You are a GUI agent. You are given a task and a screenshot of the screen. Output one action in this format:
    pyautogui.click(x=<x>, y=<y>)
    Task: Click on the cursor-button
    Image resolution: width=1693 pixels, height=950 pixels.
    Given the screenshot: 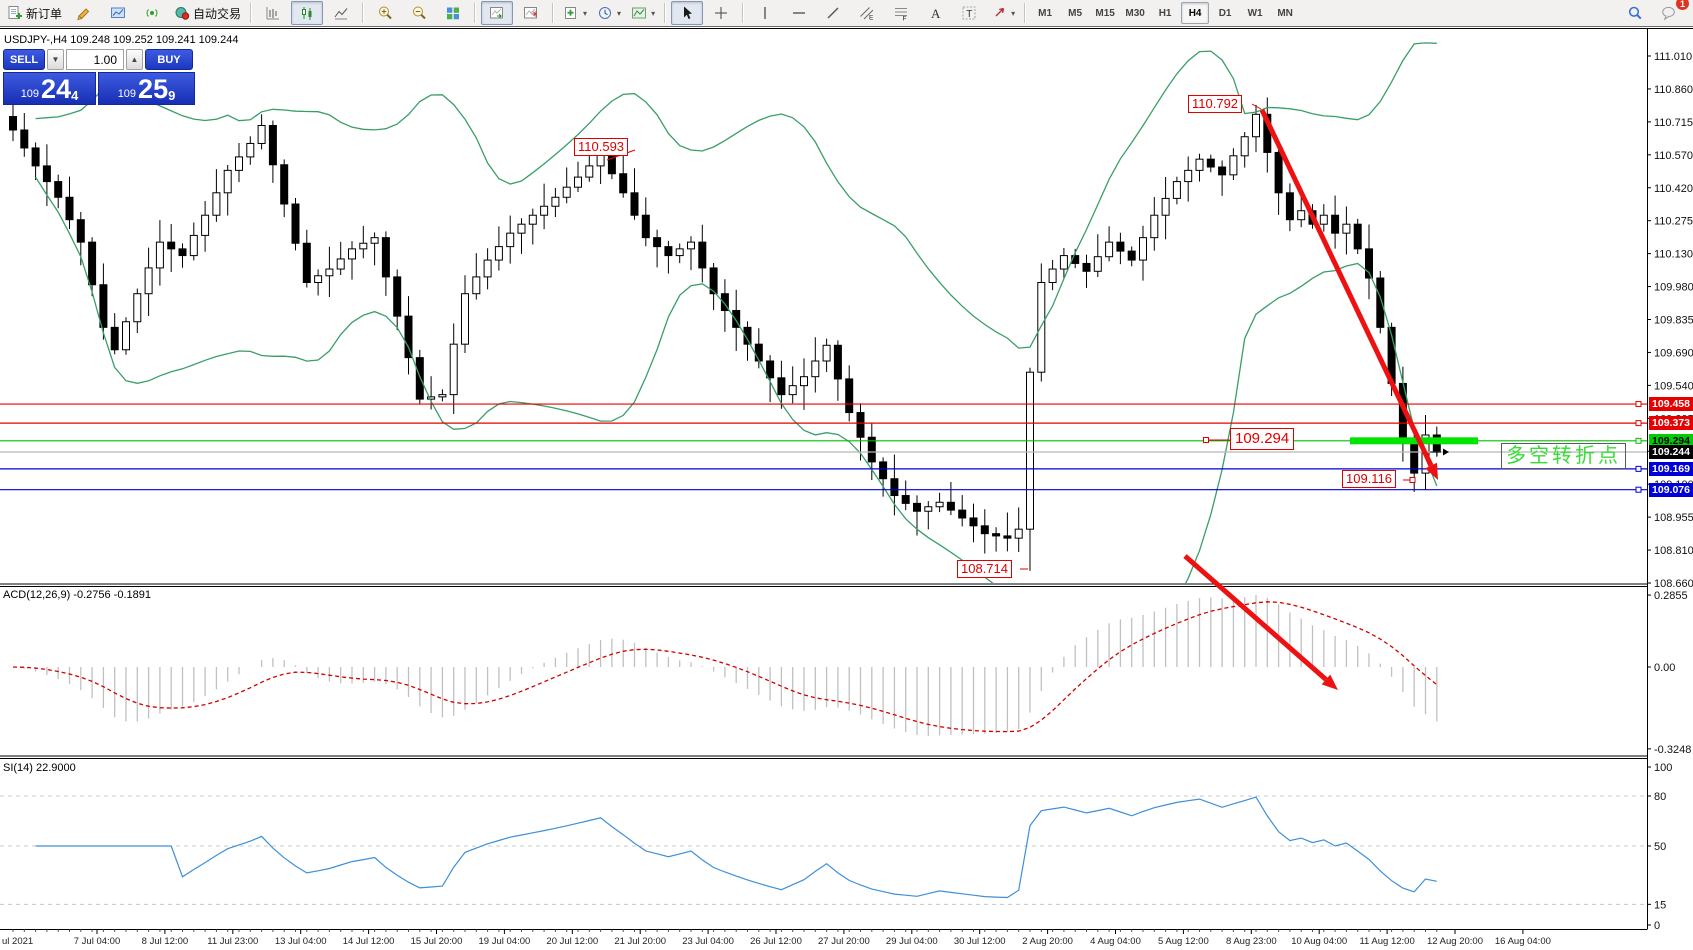 What is the action you would take?
    pyautogui.click(x=687, y=13)
    